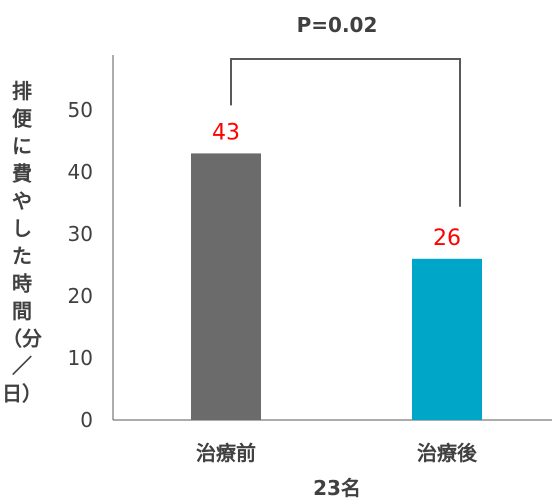 This screenshot has width=560, height=503. I want to click on category-label: 治療前, so click(226, 453).